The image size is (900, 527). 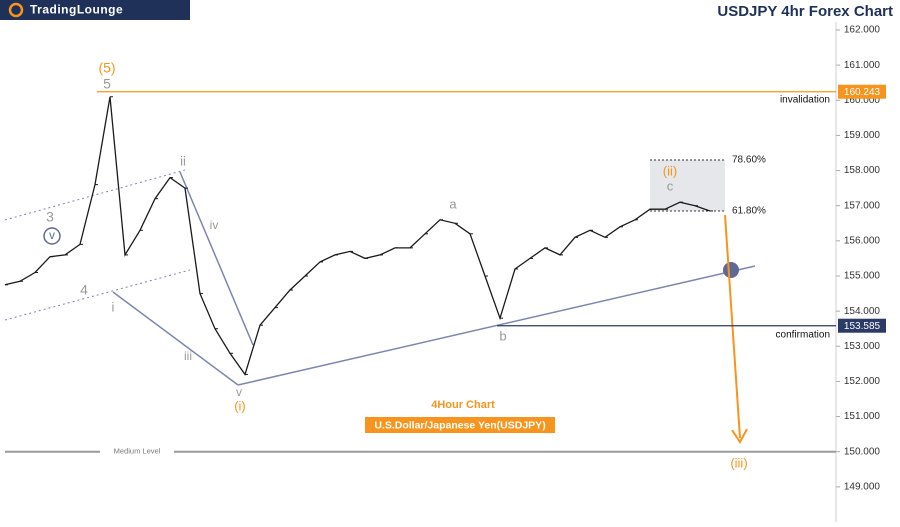 I want to click on logo-band, so click(x=95, y=10).